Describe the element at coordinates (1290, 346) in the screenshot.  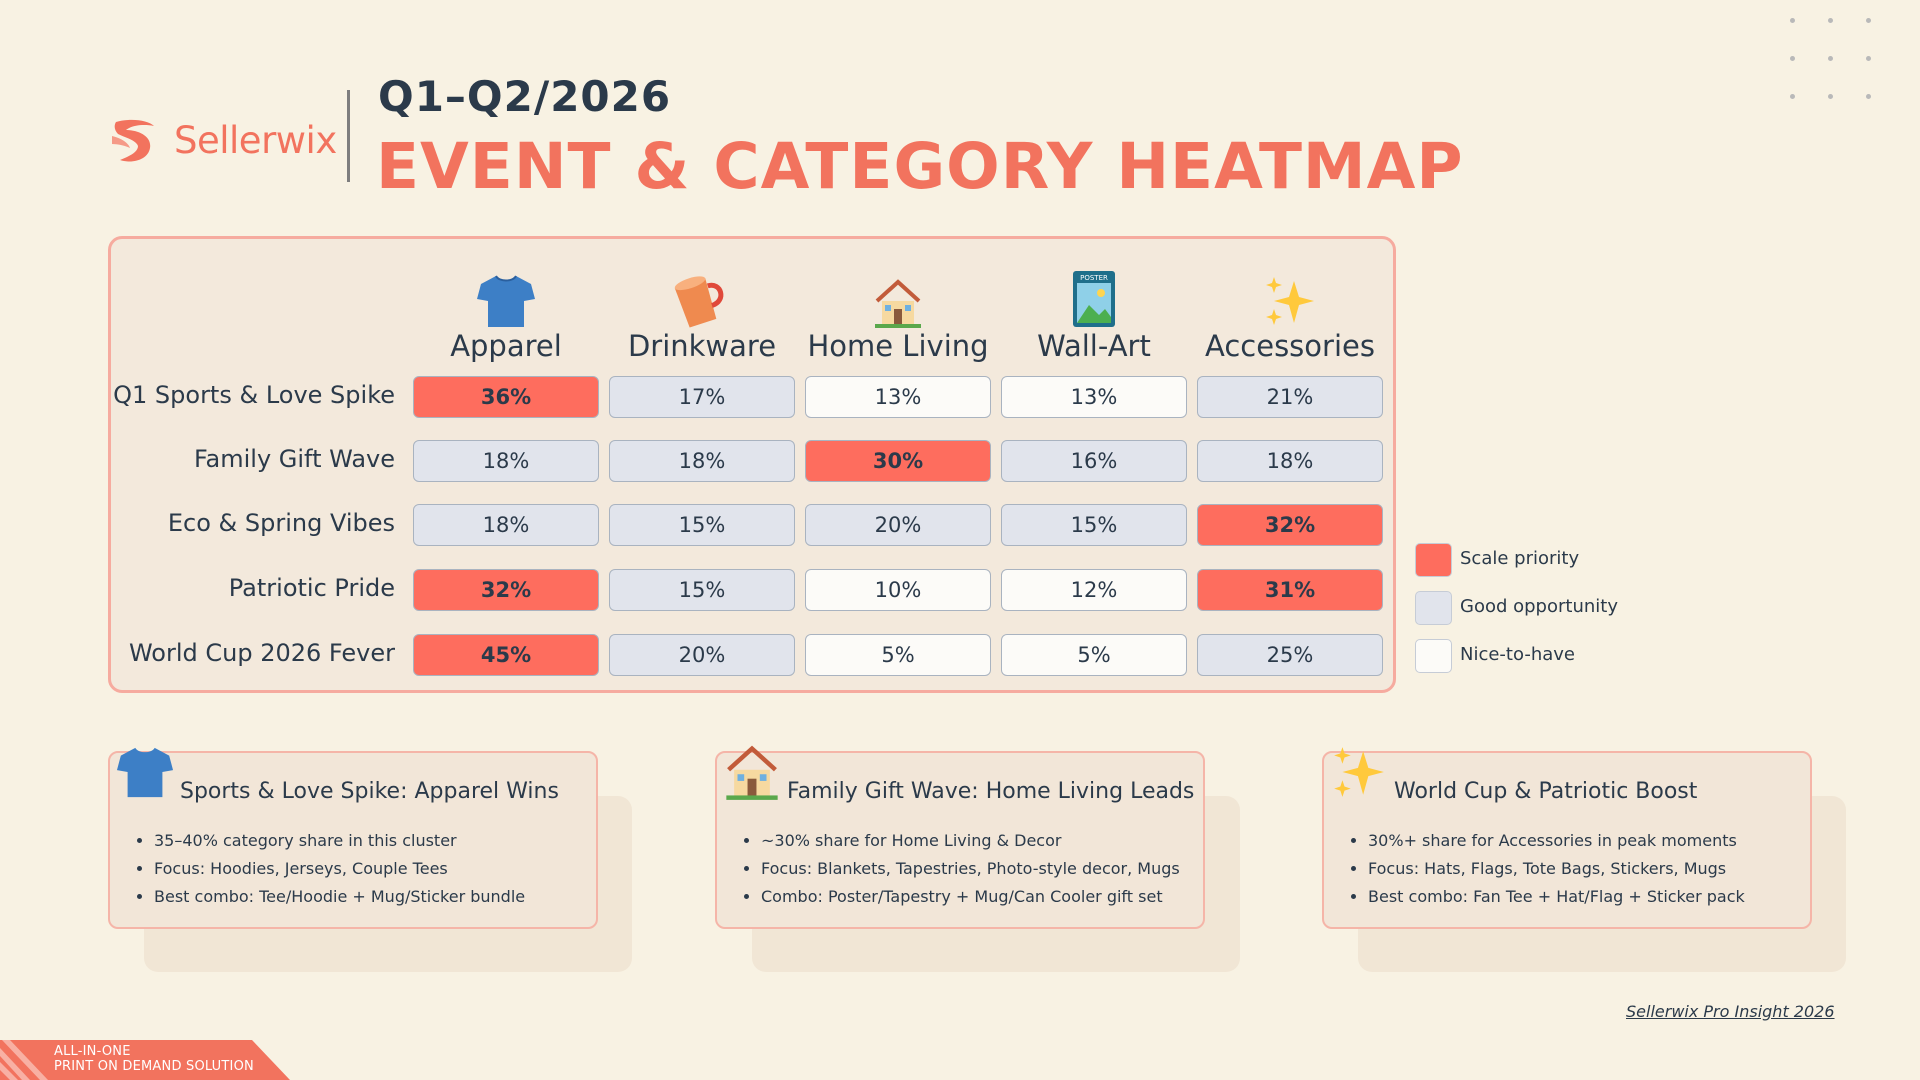
I see `category-label-accessories: Accessories` at that location.